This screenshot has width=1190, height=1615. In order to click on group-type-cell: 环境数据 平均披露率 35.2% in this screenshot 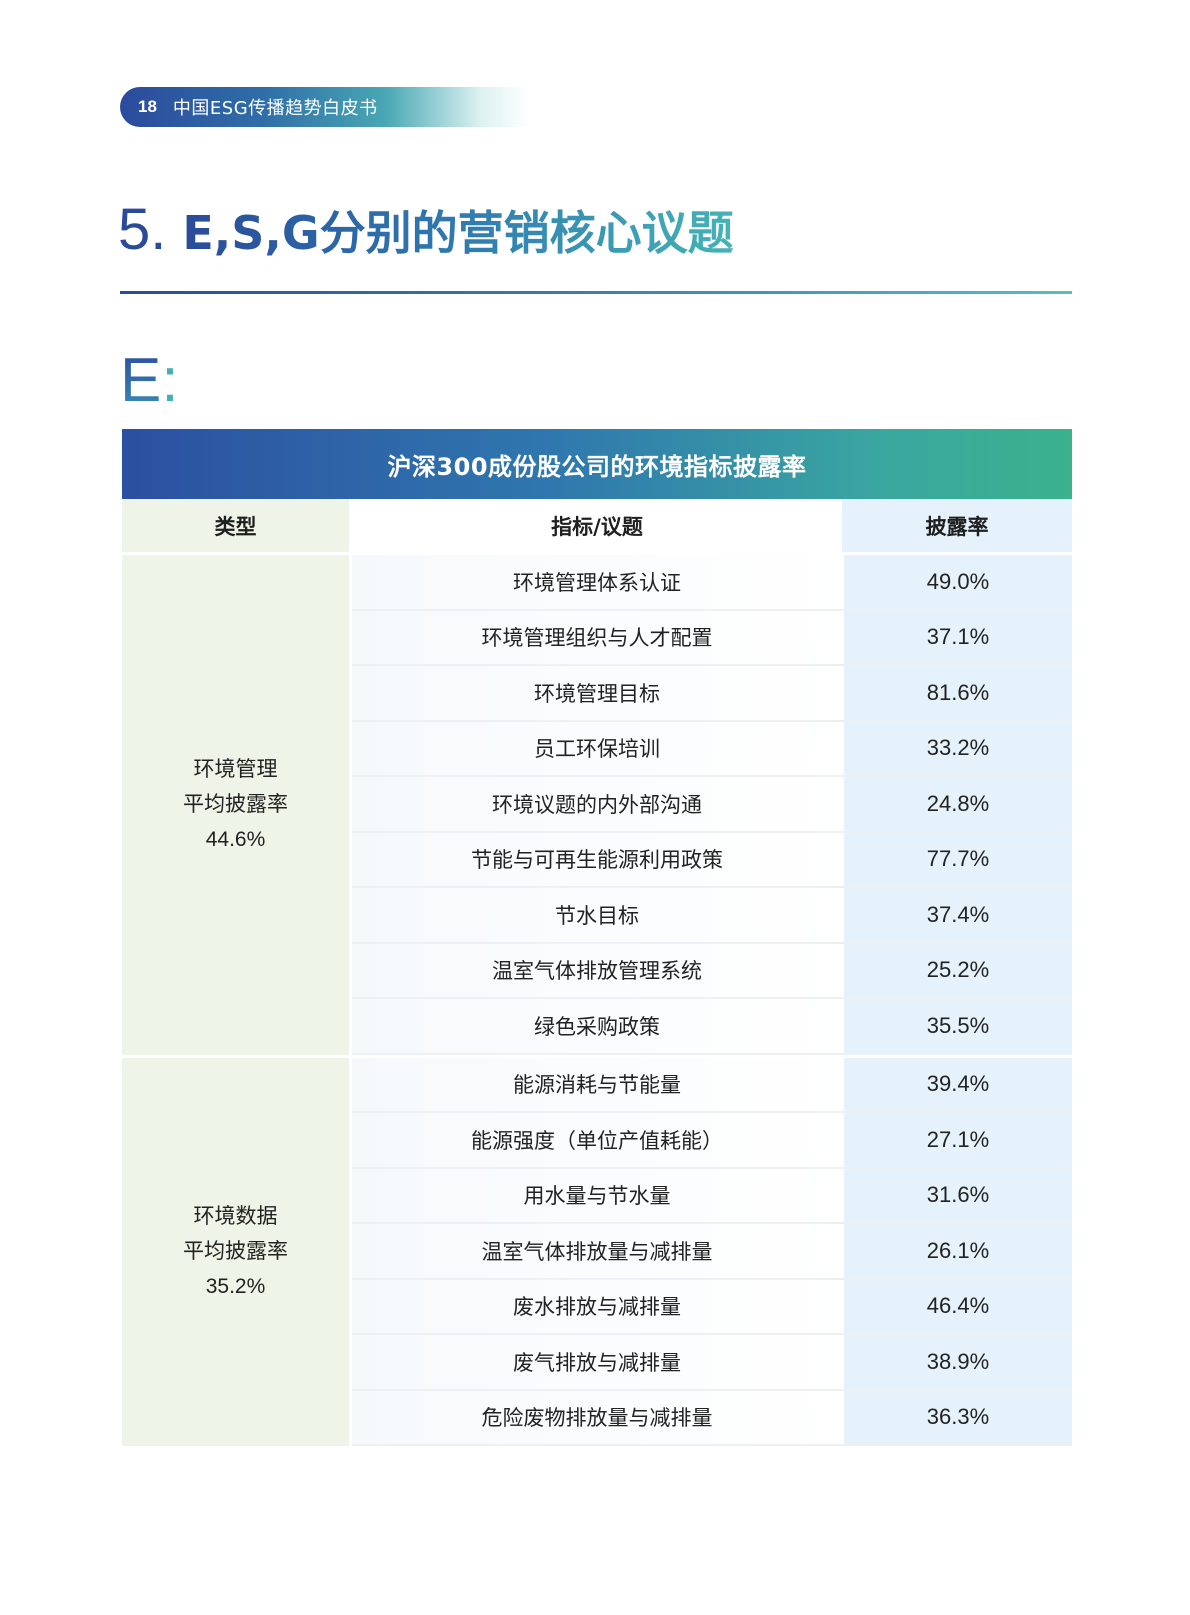, I will do `click(237, 1251)`.